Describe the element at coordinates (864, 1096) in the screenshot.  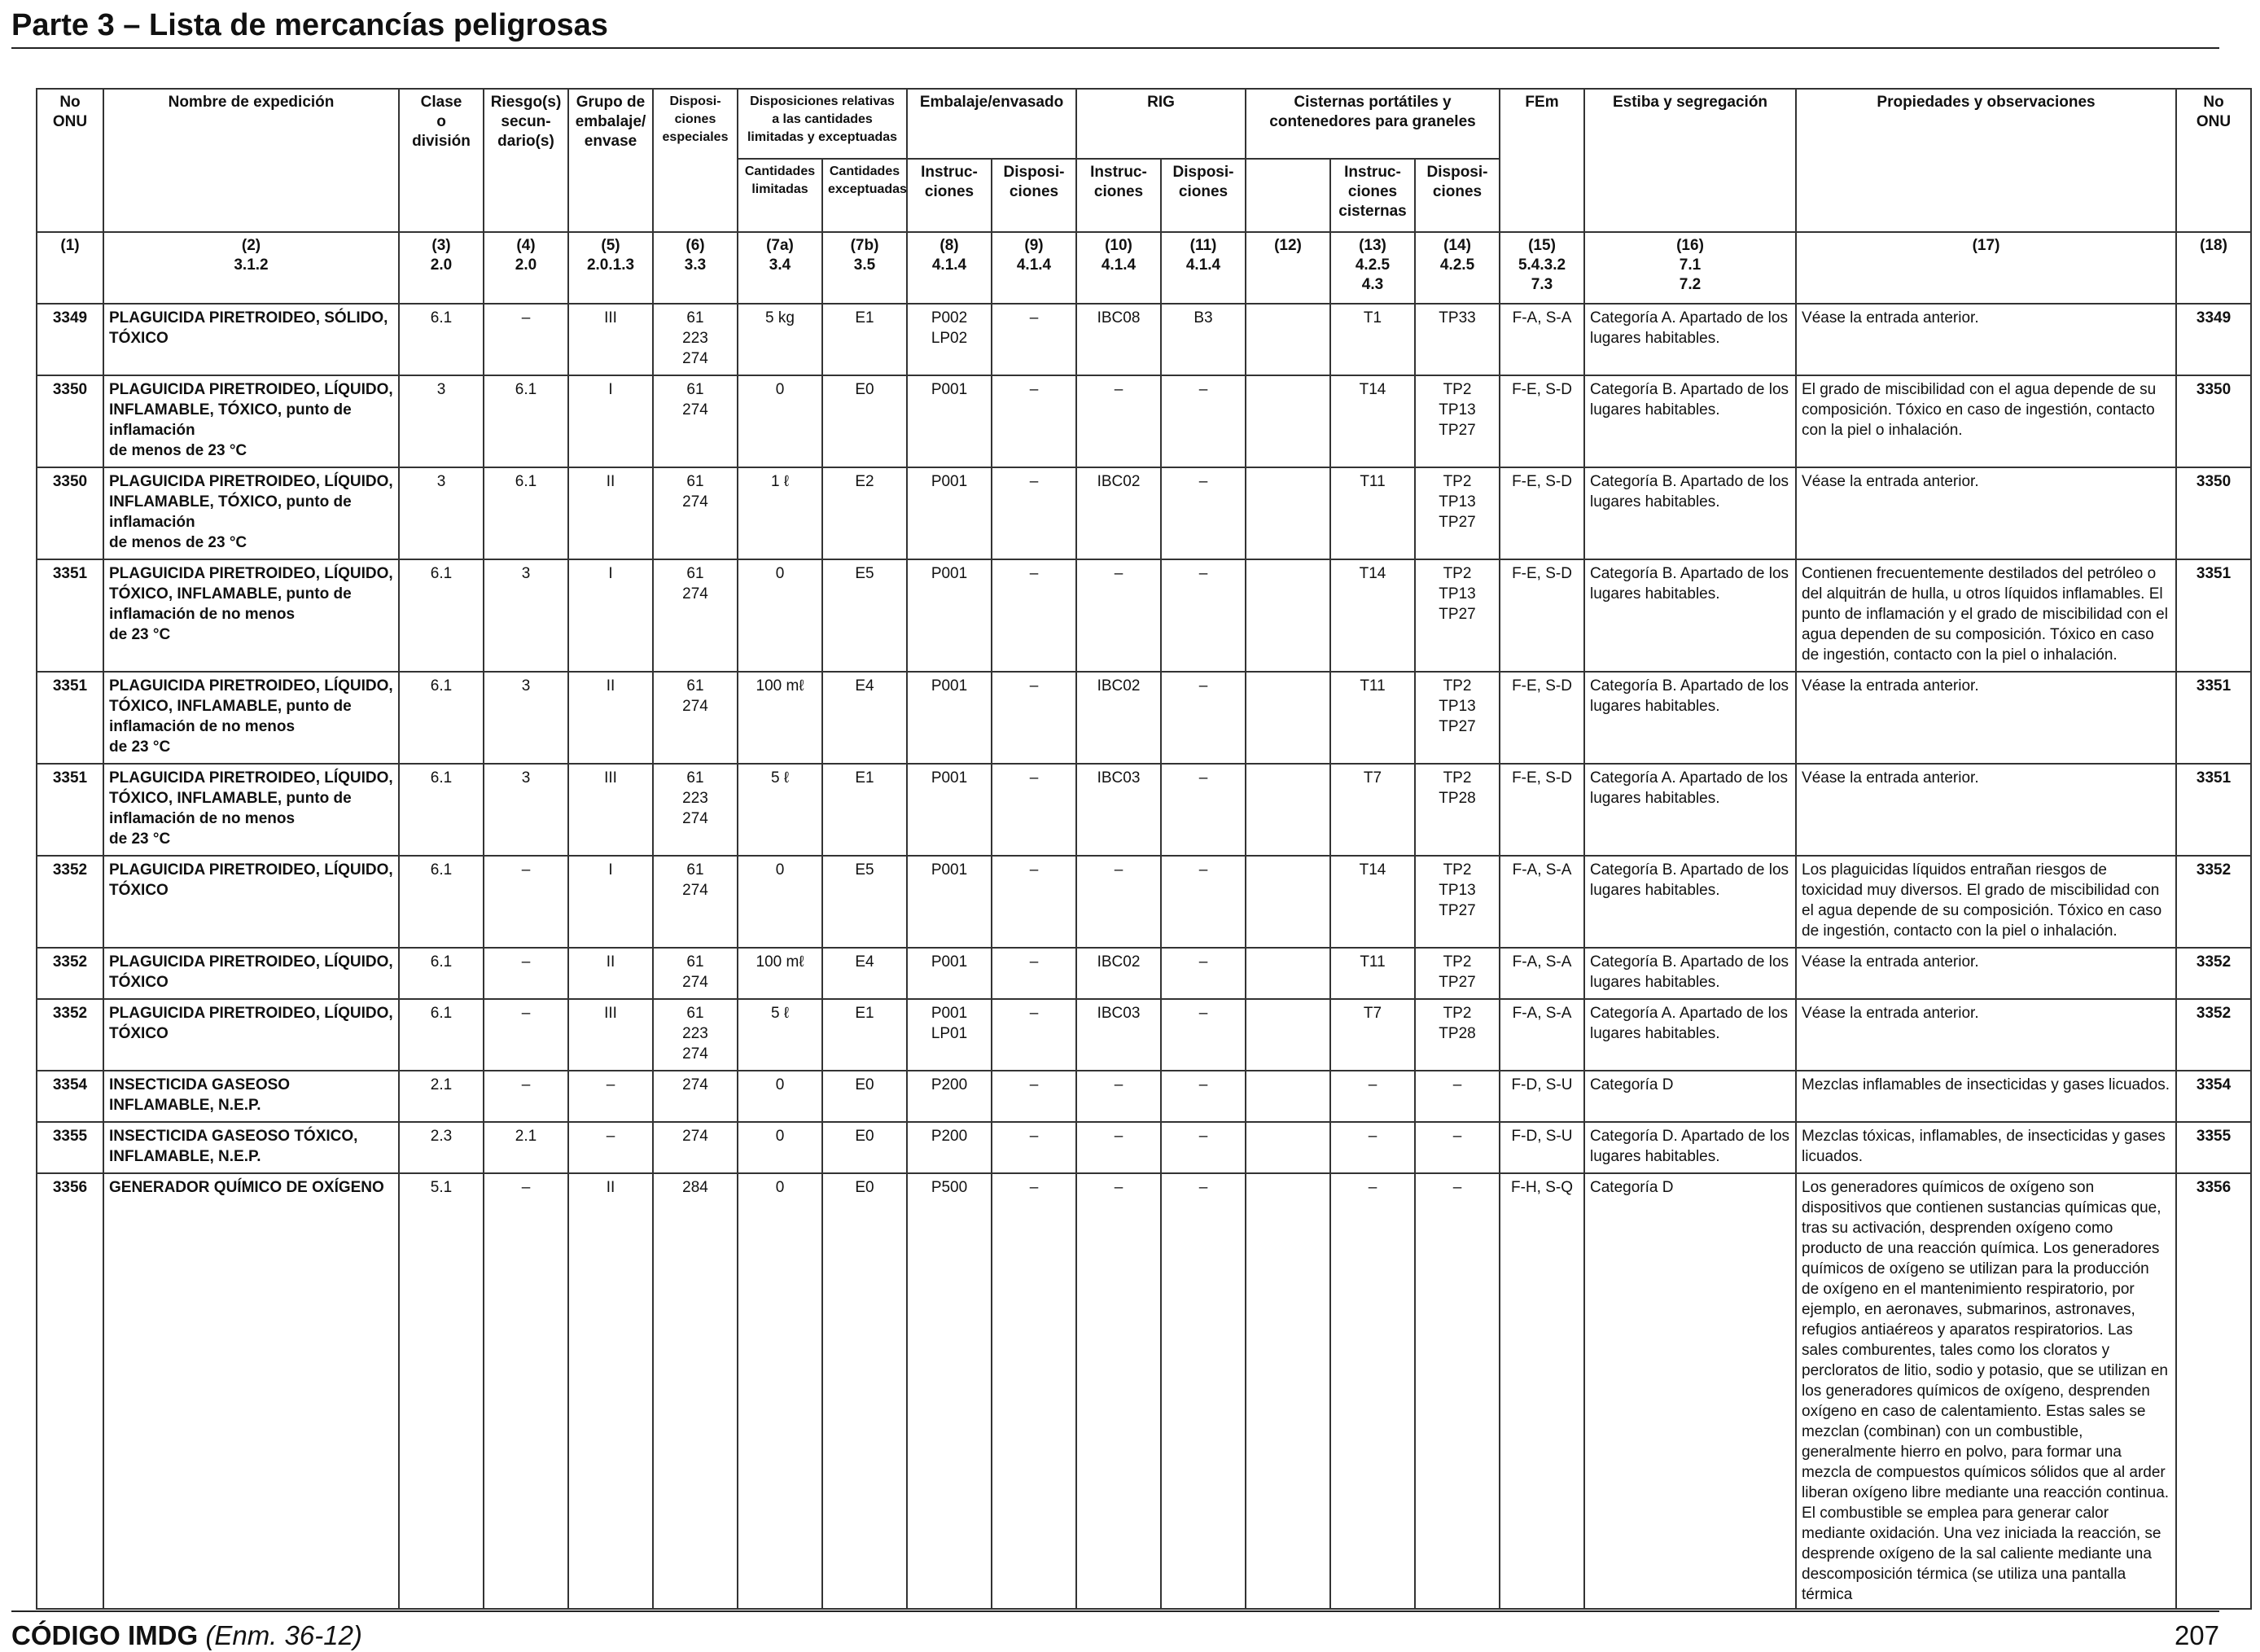
I see `cell-cant-exceptuadas: E0` at that location.